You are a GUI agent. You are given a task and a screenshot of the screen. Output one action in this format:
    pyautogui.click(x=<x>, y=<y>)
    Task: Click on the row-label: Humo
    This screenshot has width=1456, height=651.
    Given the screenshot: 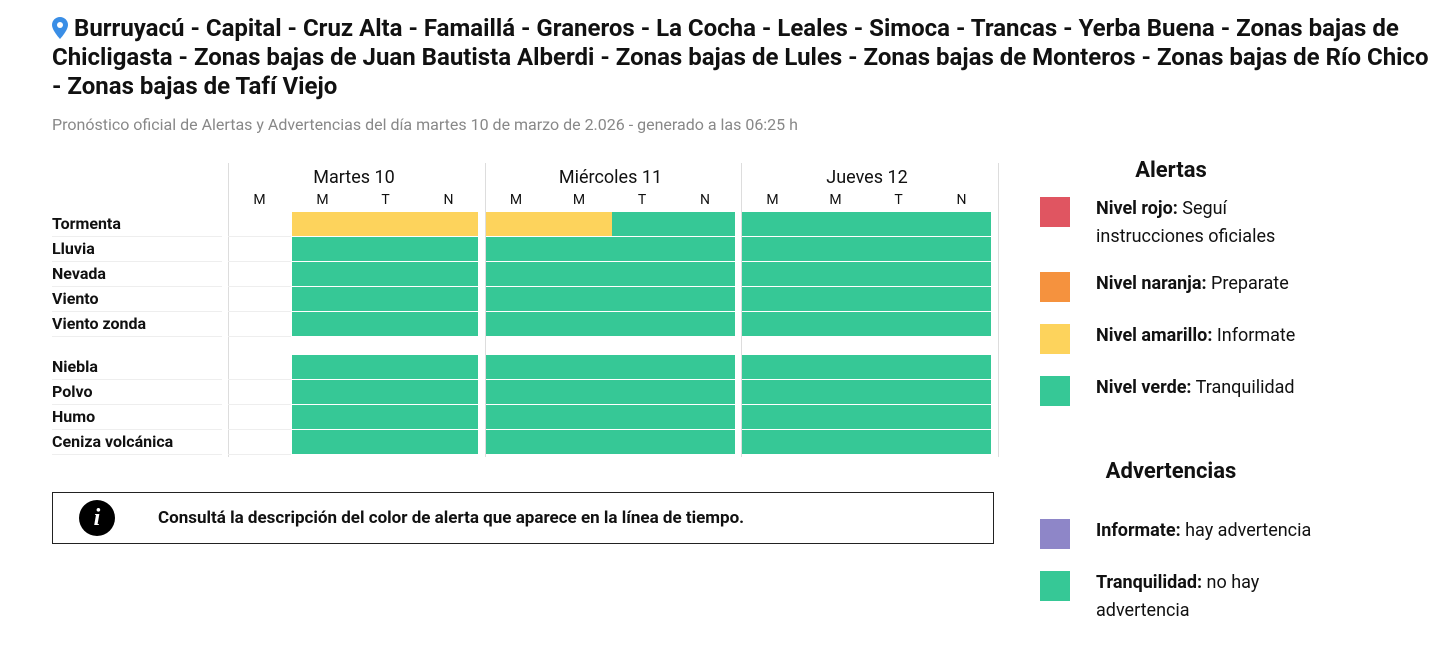 What is the action you would take?
    pyautogui.click(x=137, y=417)
    